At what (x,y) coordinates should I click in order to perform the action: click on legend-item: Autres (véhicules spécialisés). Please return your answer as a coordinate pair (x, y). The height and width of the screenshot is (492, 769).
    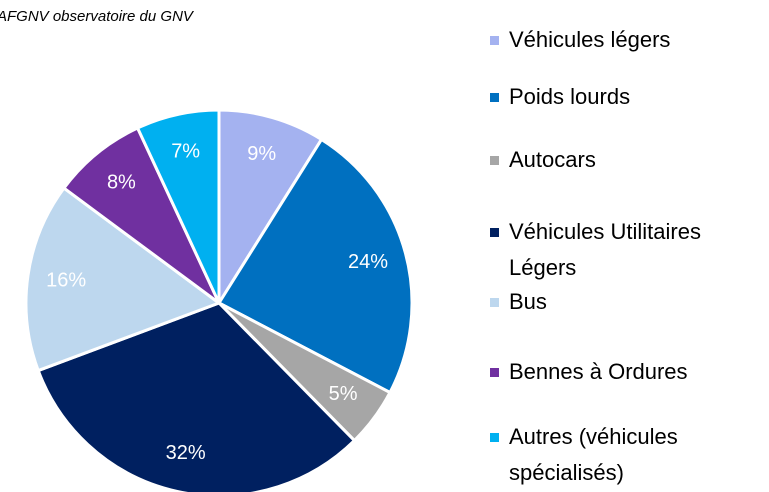
    Looking at the image, I should click on (625, 455).